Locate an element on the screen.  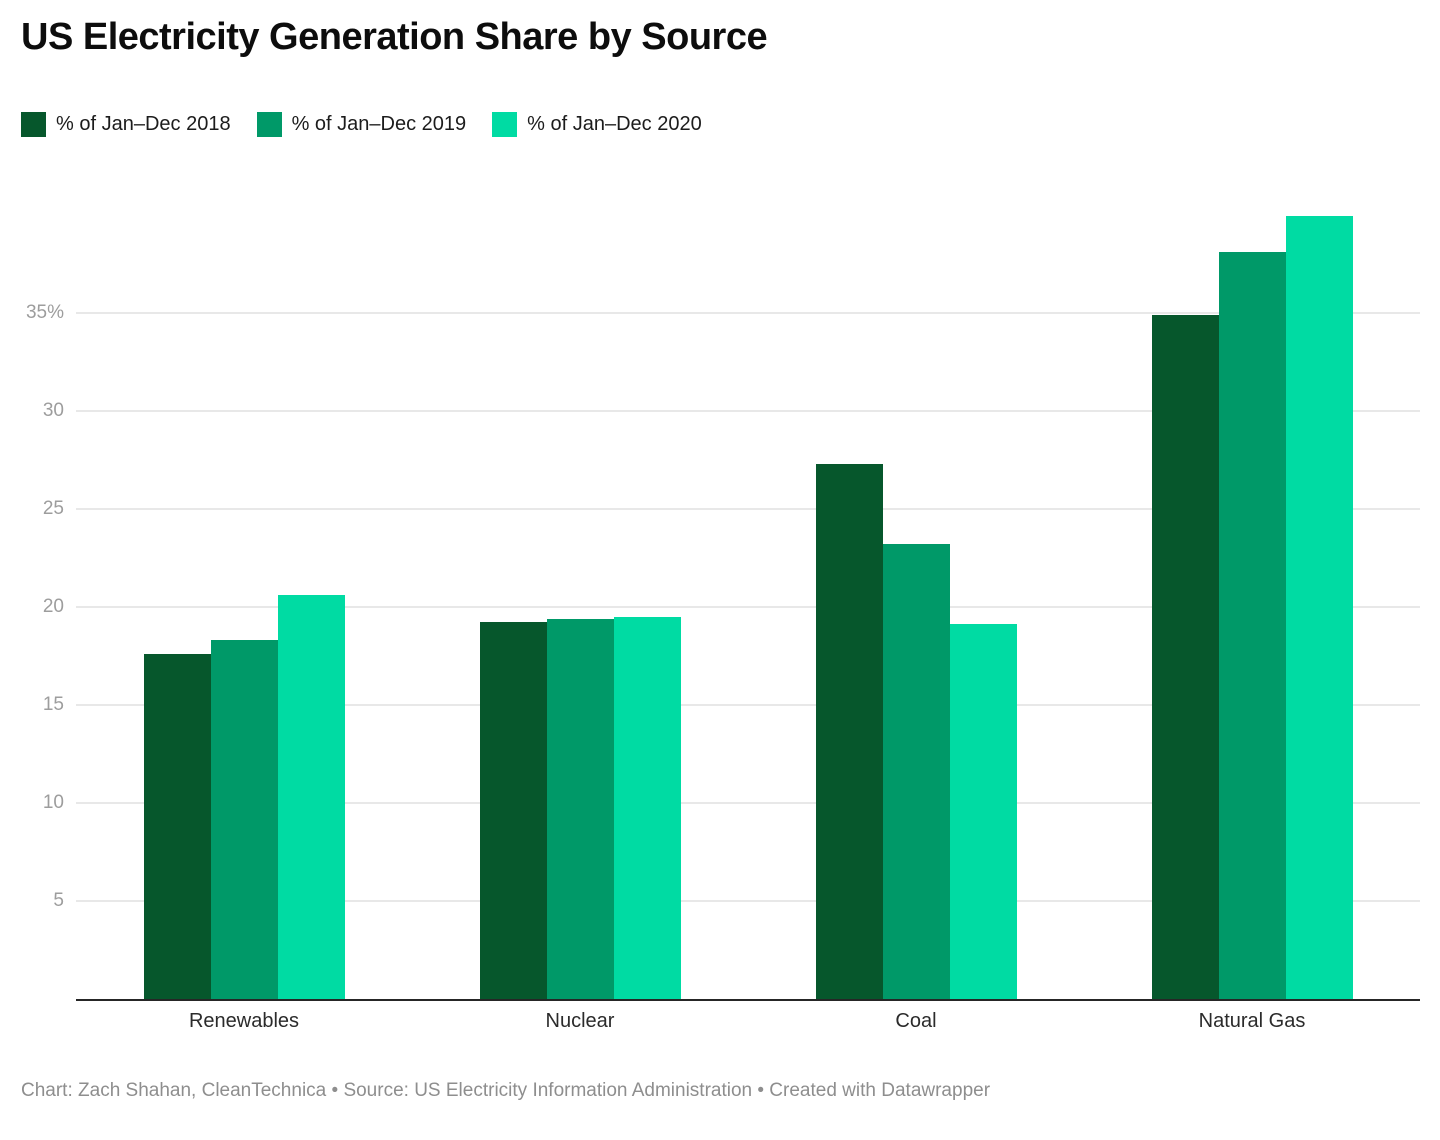
category-label: Natural Gas is located at coordinates (1252, 1021).